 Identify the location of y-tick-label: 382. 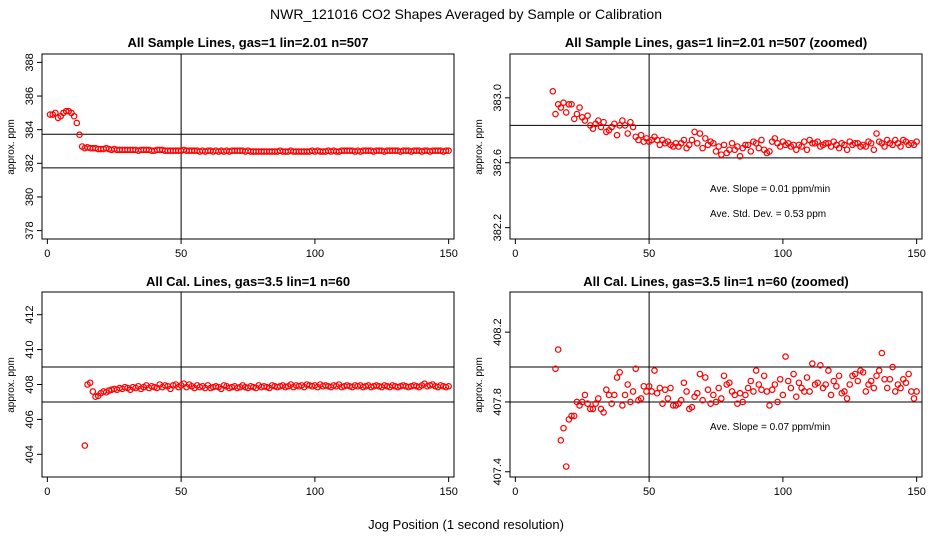
(30, 163).